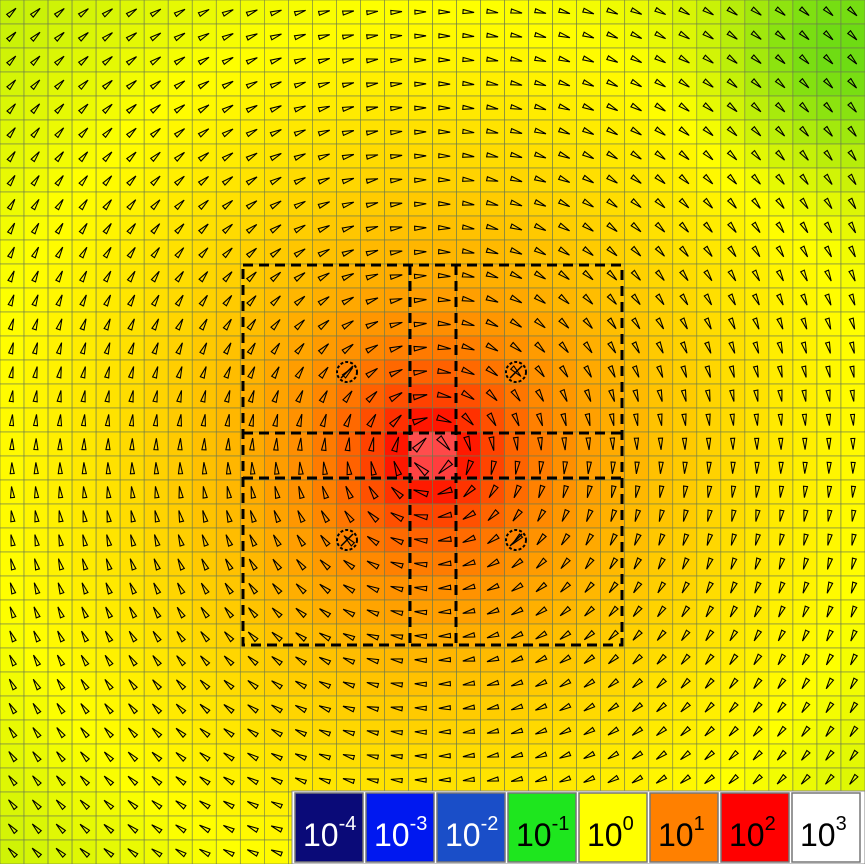  I want to click on legend-label: 100, so click(610, 833).